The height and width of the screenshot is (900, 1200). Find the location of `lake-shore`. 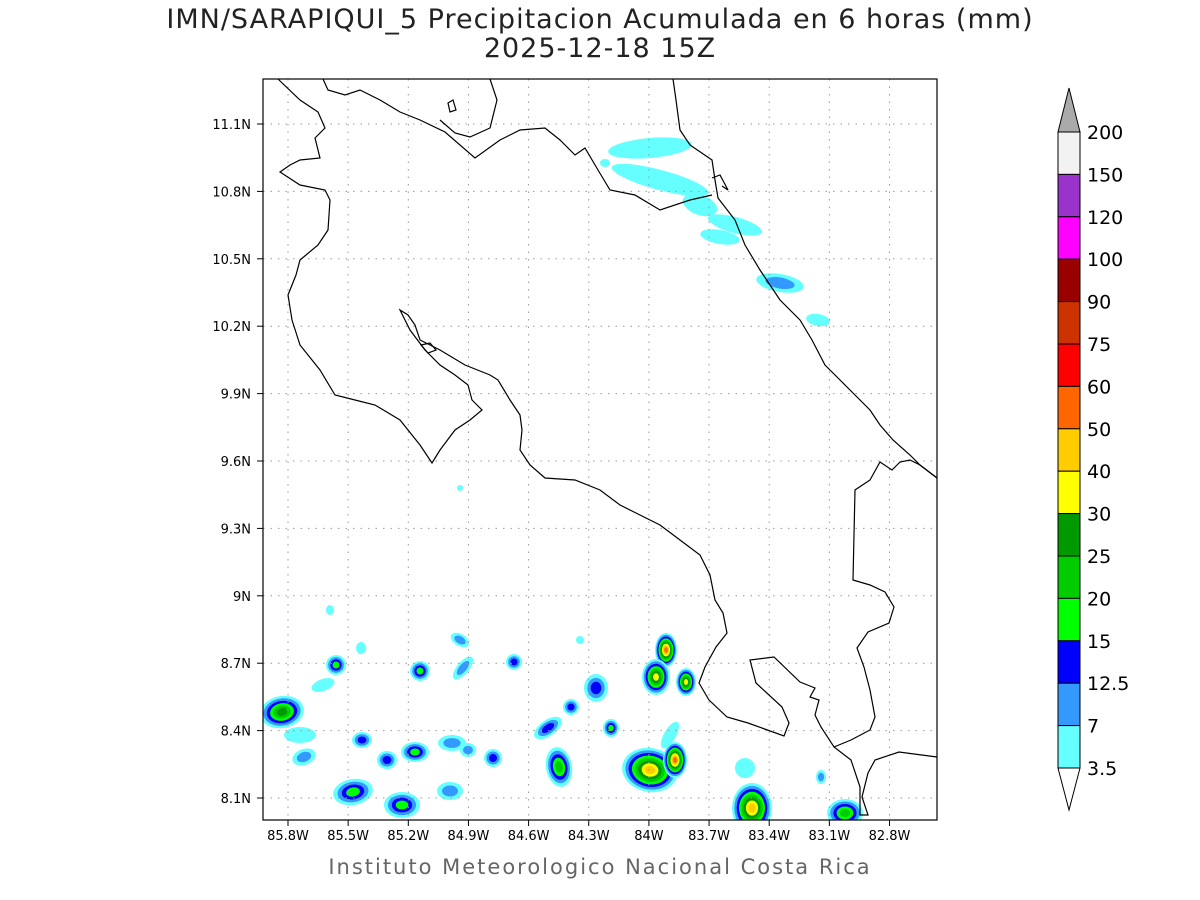

lake-shore is located at coordinates (468, 108).